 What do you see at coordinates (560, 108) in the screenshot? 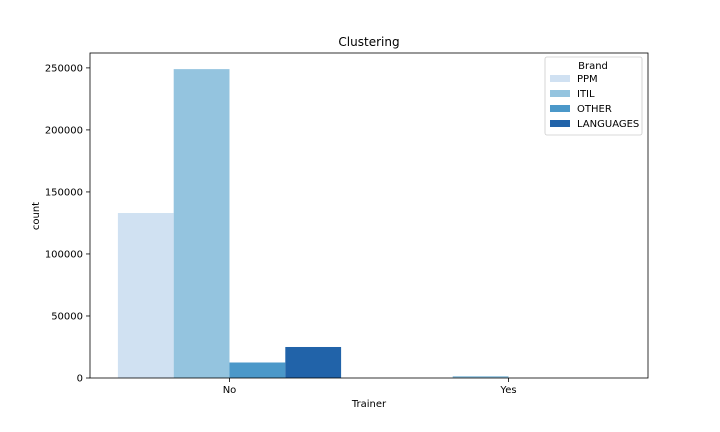
I see `legend-swatch-other` at bounding box center [560, 108].